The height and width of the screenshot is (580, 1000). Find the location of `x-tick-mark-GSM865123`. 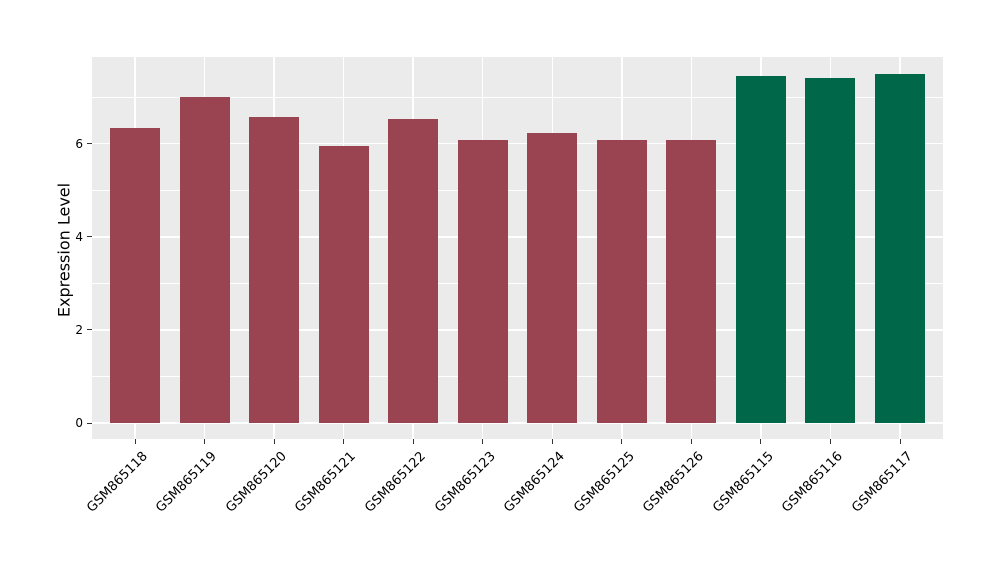

x-tick-mark-GSM865123 is located at coordinates (483, 441).